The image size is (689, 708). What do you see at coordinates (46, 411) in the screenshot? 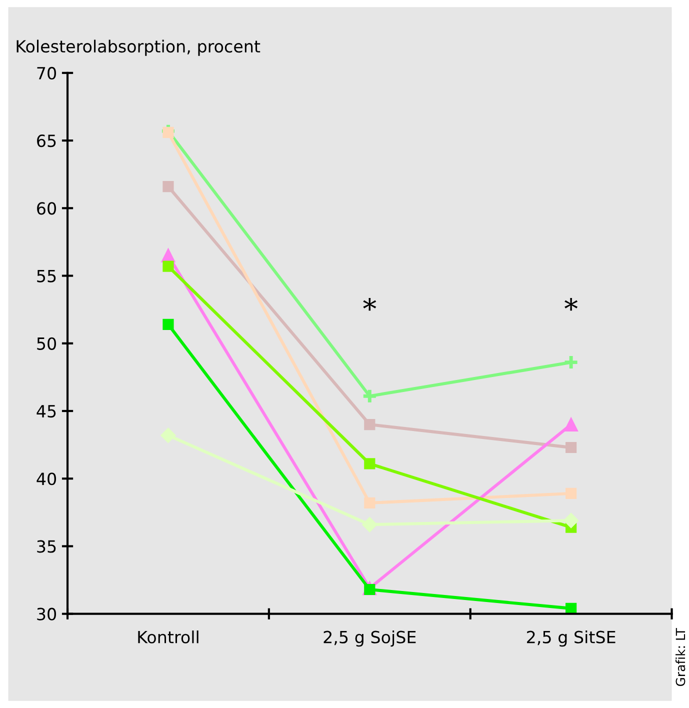
I see `y-tick-label: 45` at bounding box center [46, 411].